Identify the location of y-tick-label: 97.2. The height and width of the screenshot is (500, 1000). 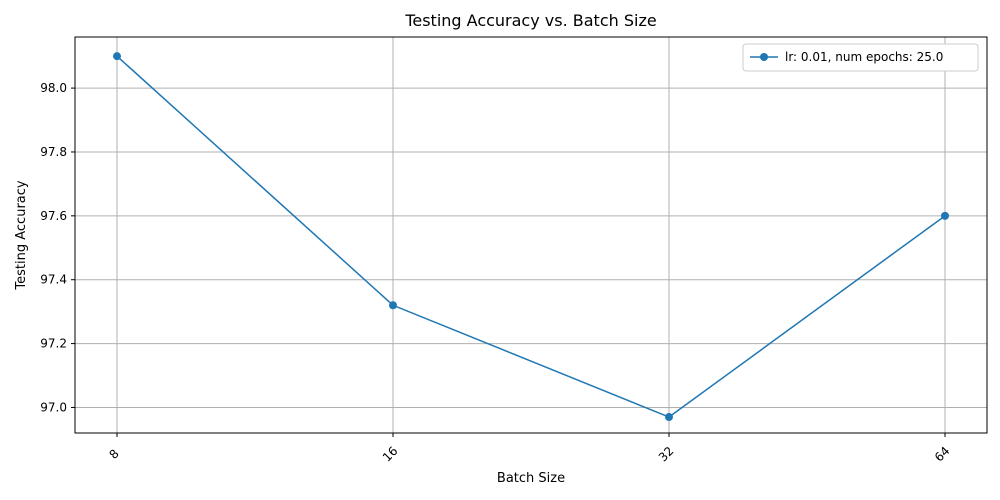
(53, 344).